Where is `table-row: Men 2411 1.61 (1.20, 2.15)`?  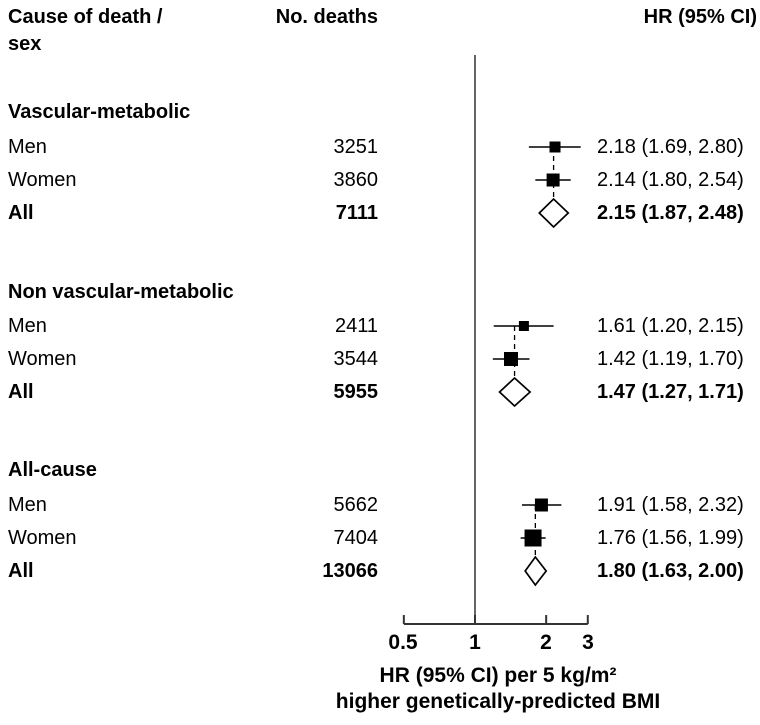 table-row: Men 2411 1.61 (1.20, 2.15) is located at coordinates (380, 326).